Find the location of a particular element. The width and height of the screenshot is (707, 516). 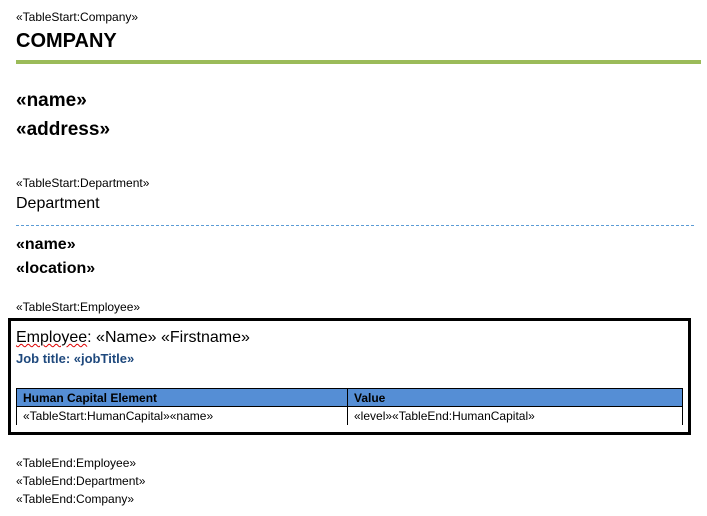

dashed-rule is located at coordinates (355, 225).